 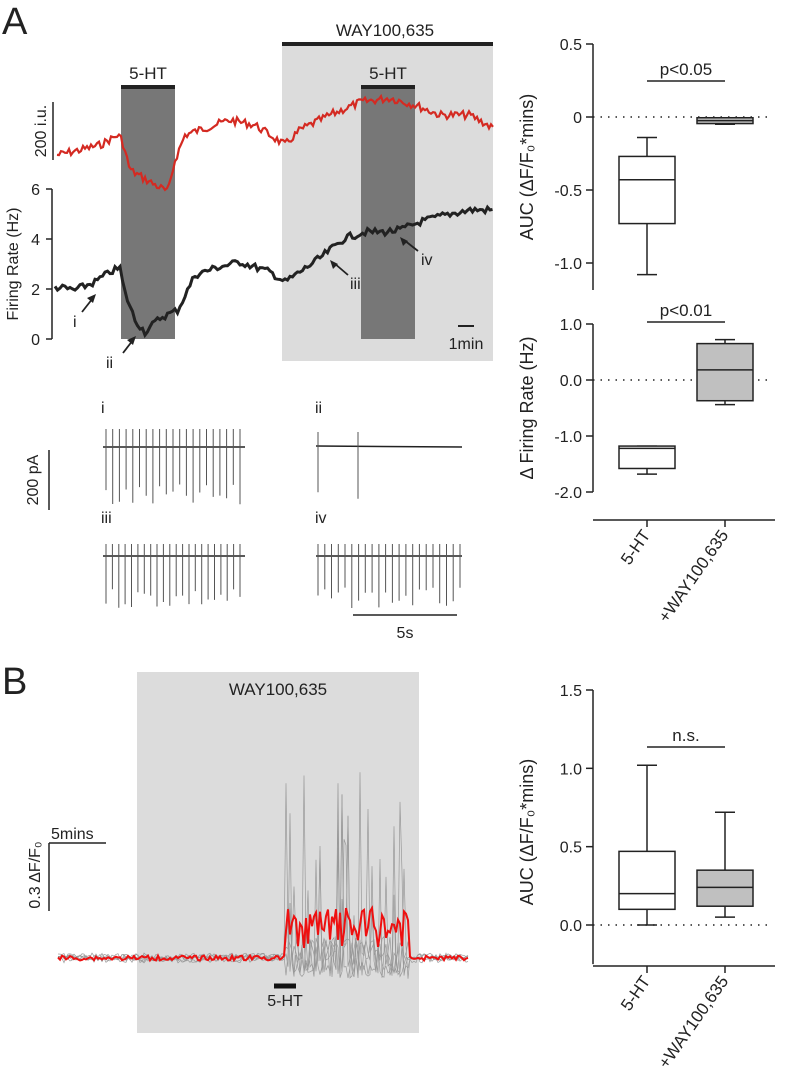 What do you see at coordinates (109, 363) in the screenshot?
I see `marker-ii: ii` at bounding box center [109, 363].